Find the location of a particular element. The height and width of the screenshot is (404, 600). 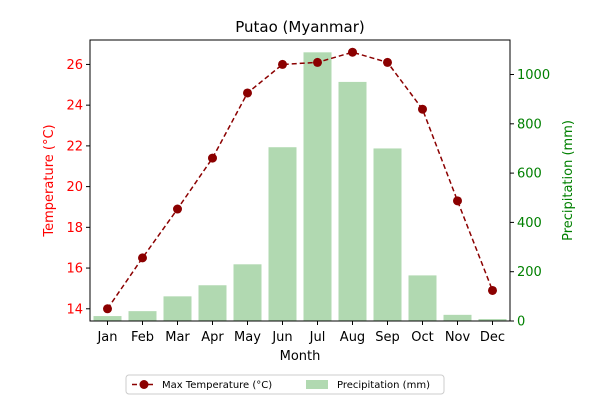

legend: Max Temperature (°C) Precipitation (mm) is located at coordinates (285, 384).